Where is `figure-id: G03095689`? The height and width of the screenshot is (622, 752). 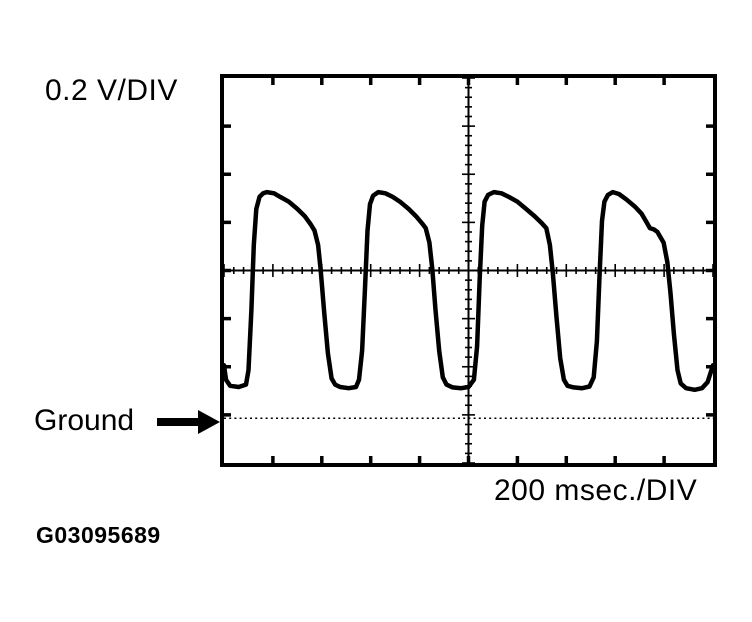 figure-id: G03095689 is located at coordinates (98, 535).